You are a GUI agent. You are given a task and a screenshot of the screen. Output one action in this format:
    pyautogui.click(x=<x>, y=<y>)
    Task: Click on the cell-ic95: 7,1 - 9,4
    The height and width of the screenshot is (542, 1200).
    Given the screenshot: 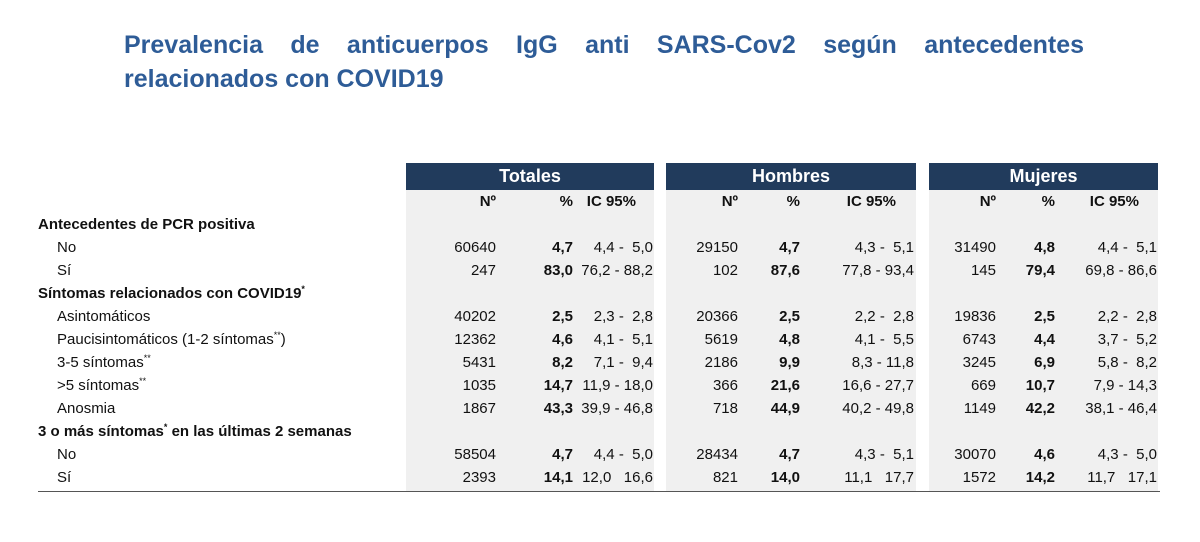 What is the action you would take?
    pyautogui.click(x=623, y=362)
    